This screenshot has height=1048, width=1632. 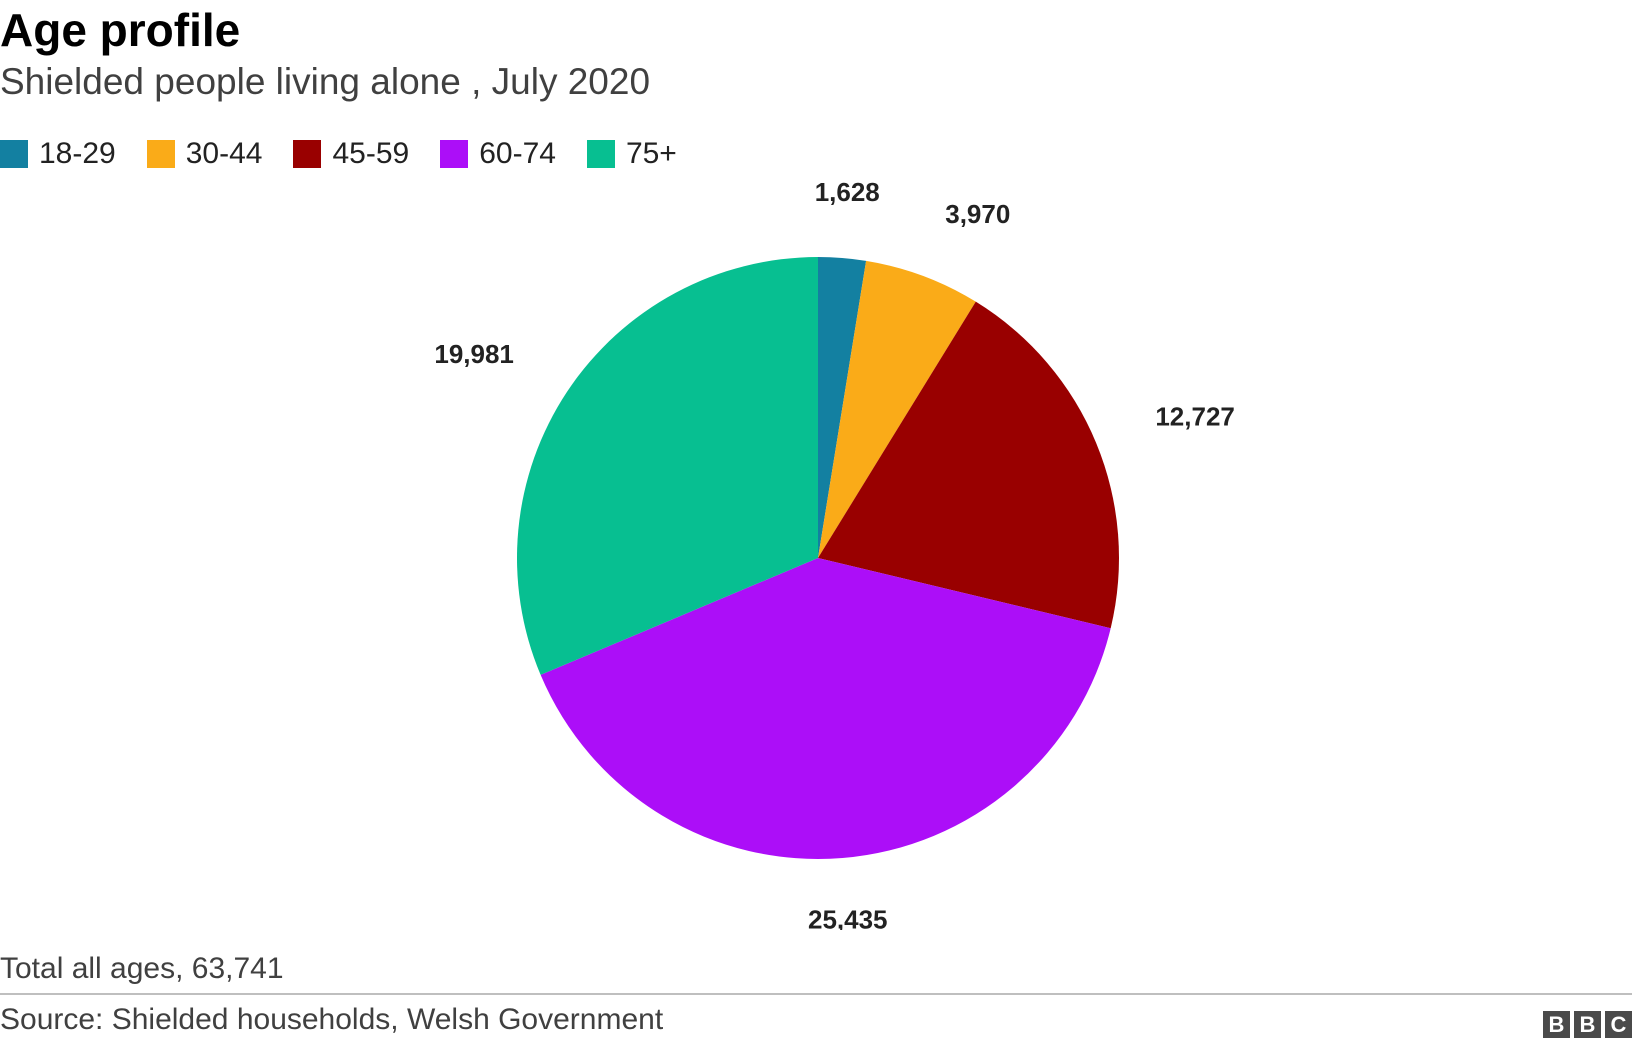 I want to click on legend-item: 60-74, so click(x=498, y=154).